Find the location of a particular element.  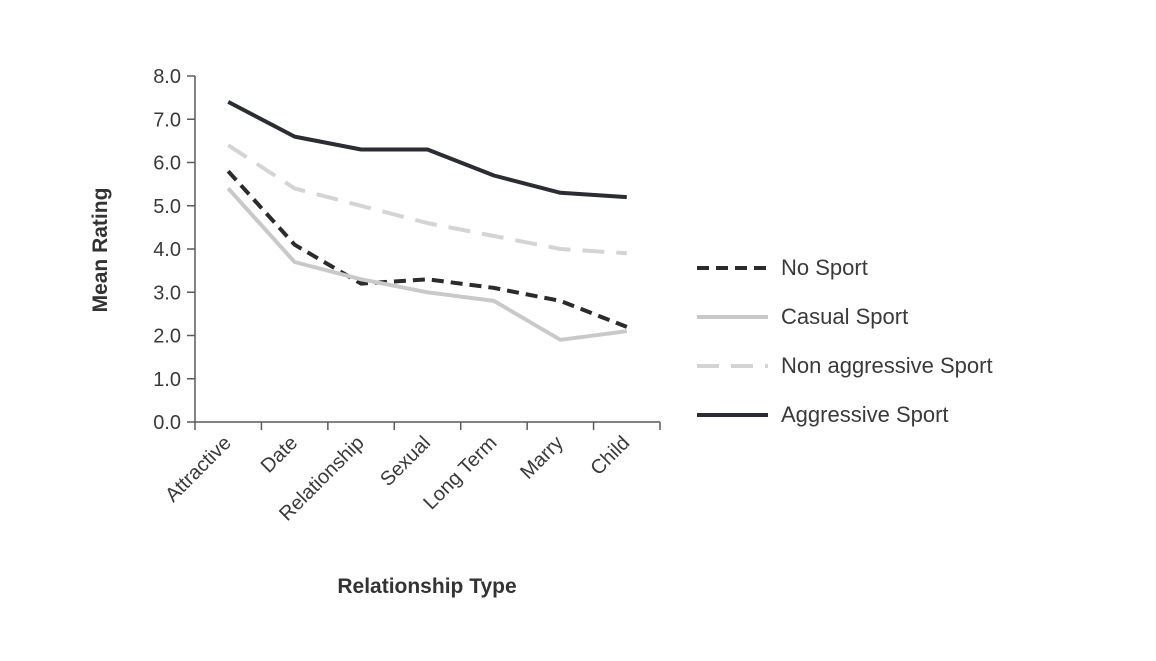

y-tick-label: 4.0 is located at coordinates (167, 250).